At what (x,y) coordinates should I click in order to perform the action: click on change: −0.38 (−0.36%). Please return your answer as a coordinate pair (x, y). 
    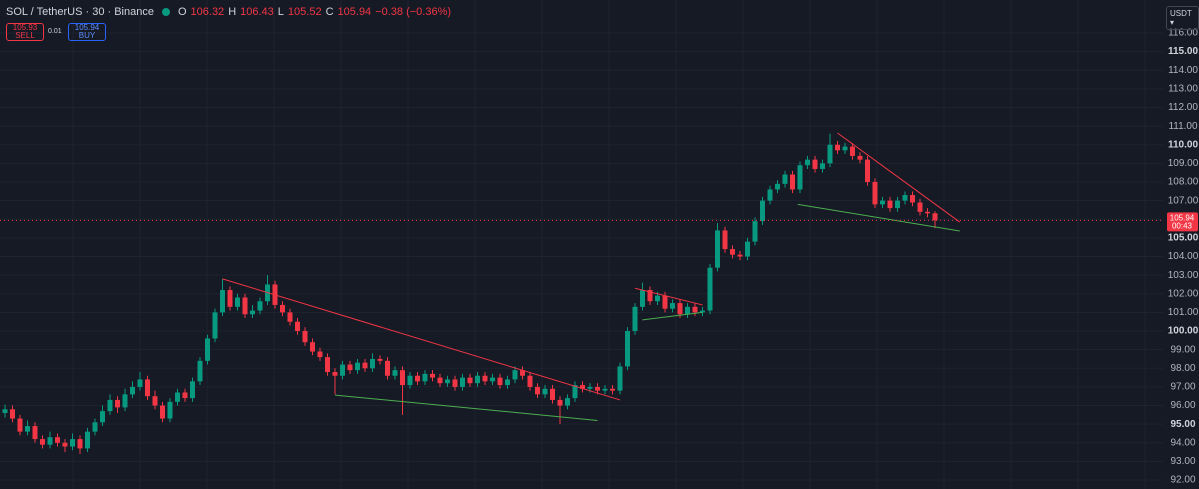
    Looking at the image, I should click on (413, 12).